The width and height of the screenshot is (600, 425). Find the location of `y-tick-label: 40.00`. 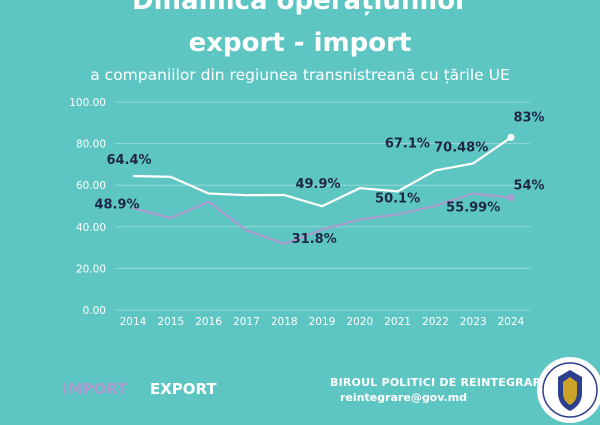

y-tick-label: 40.00 is located at coordinates (91, 228).